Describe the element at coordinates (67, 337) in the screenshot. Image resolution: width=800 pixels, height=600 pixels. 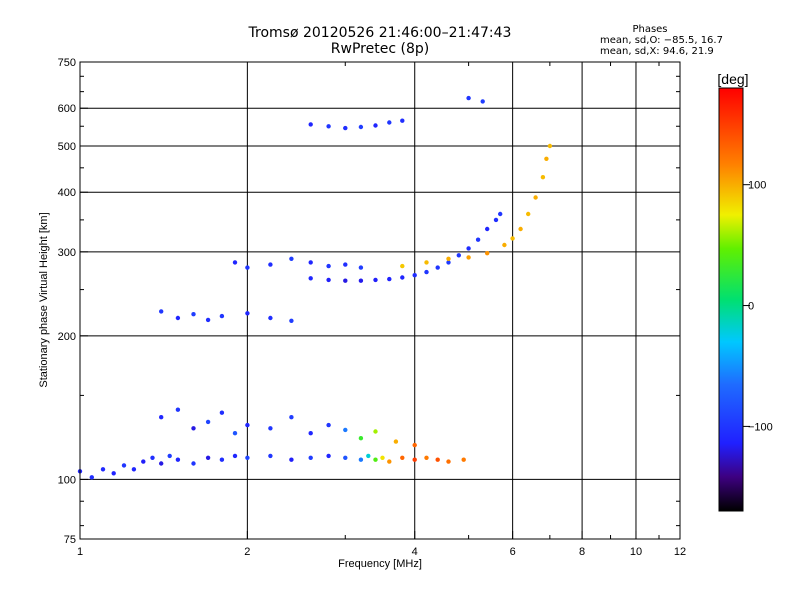
I see `y-tick-label: 200` at that location.